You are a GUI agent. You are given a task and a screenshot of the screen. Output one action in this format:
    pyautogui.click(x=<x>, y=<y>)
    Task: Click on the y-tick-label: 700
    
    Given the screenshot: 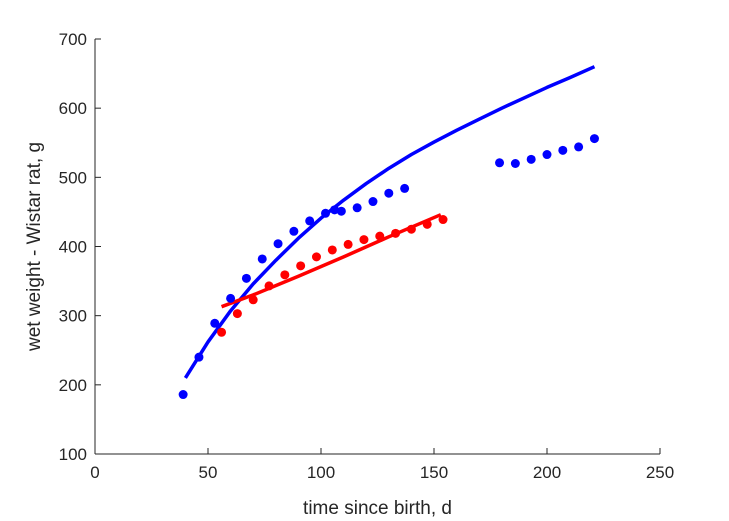 What is the action you would take?
    pyautogui.click(x=73, y=39)
    